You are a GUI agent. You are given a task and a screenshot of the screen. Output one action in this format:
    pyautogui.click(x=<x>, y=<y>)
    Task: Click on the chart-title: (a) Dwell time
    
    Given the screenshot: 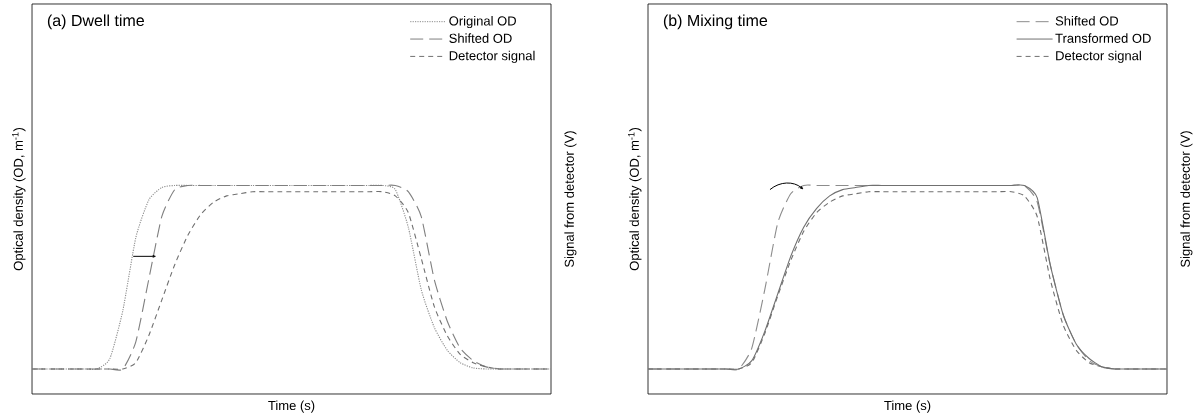 What is the action you would take?
    pyautogui.click(x=95, y=22)
    